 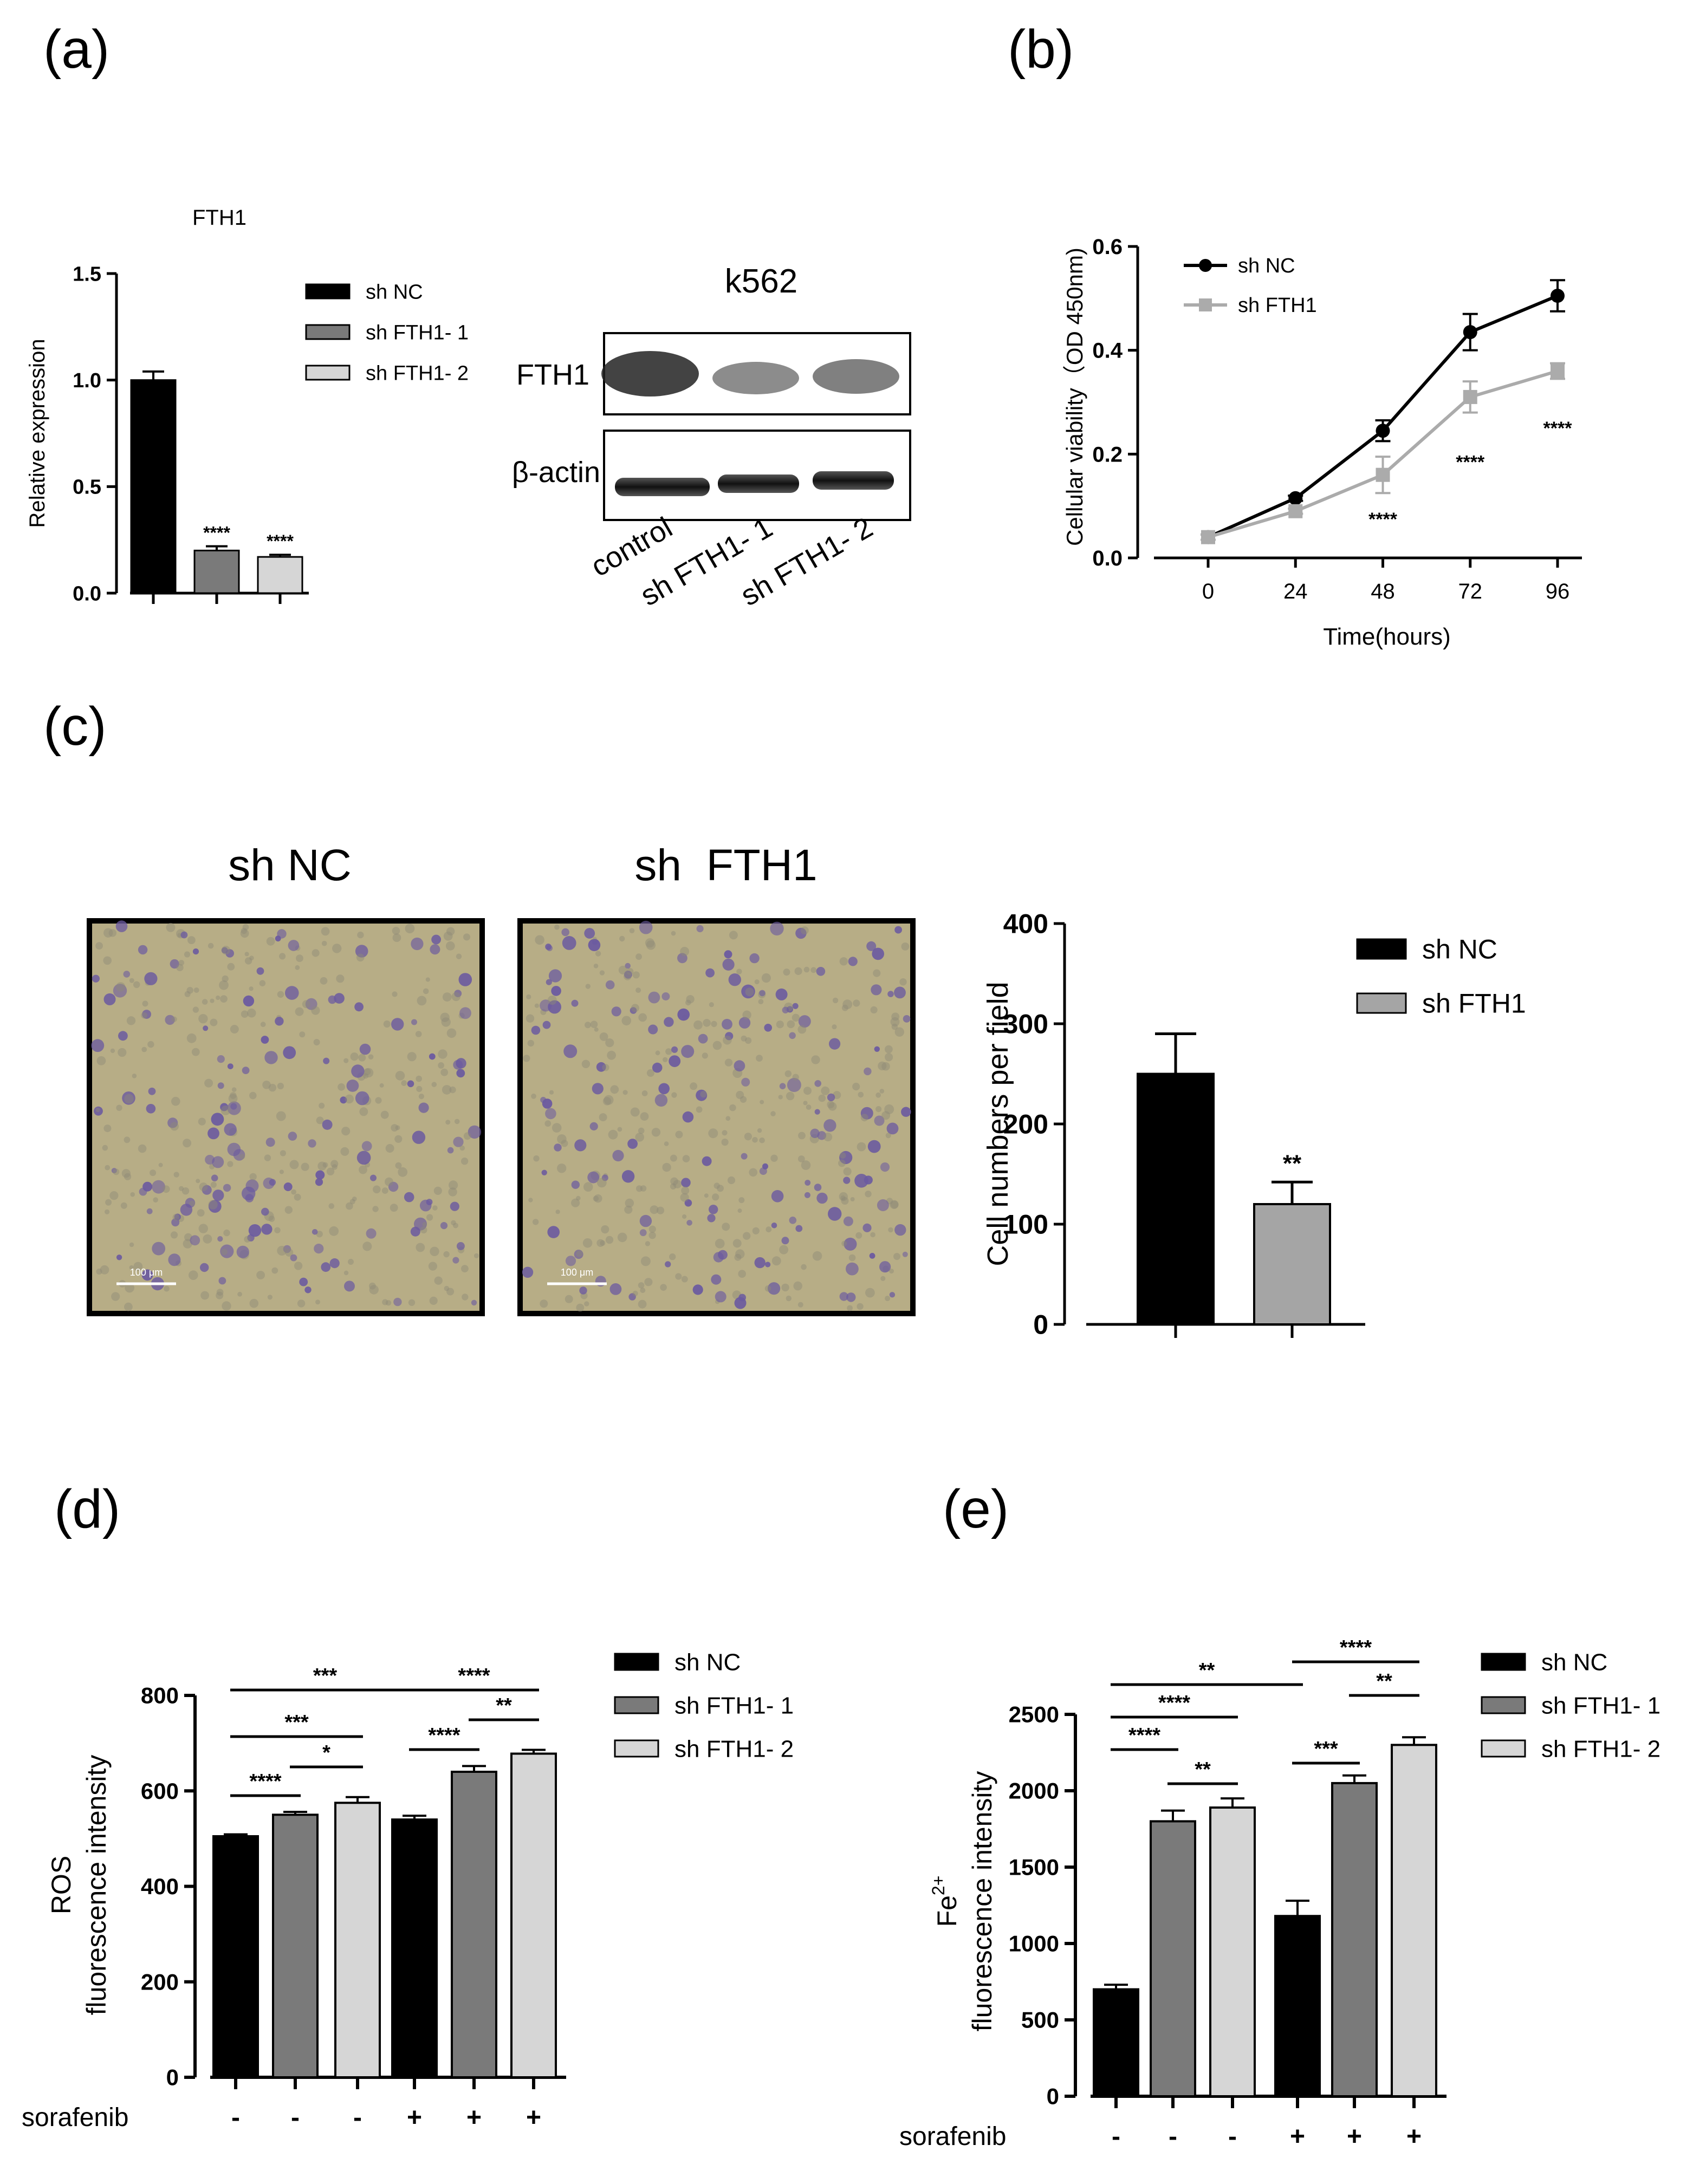 I want to click on y-tick-label: 1.0, so click(x=87, y=380).